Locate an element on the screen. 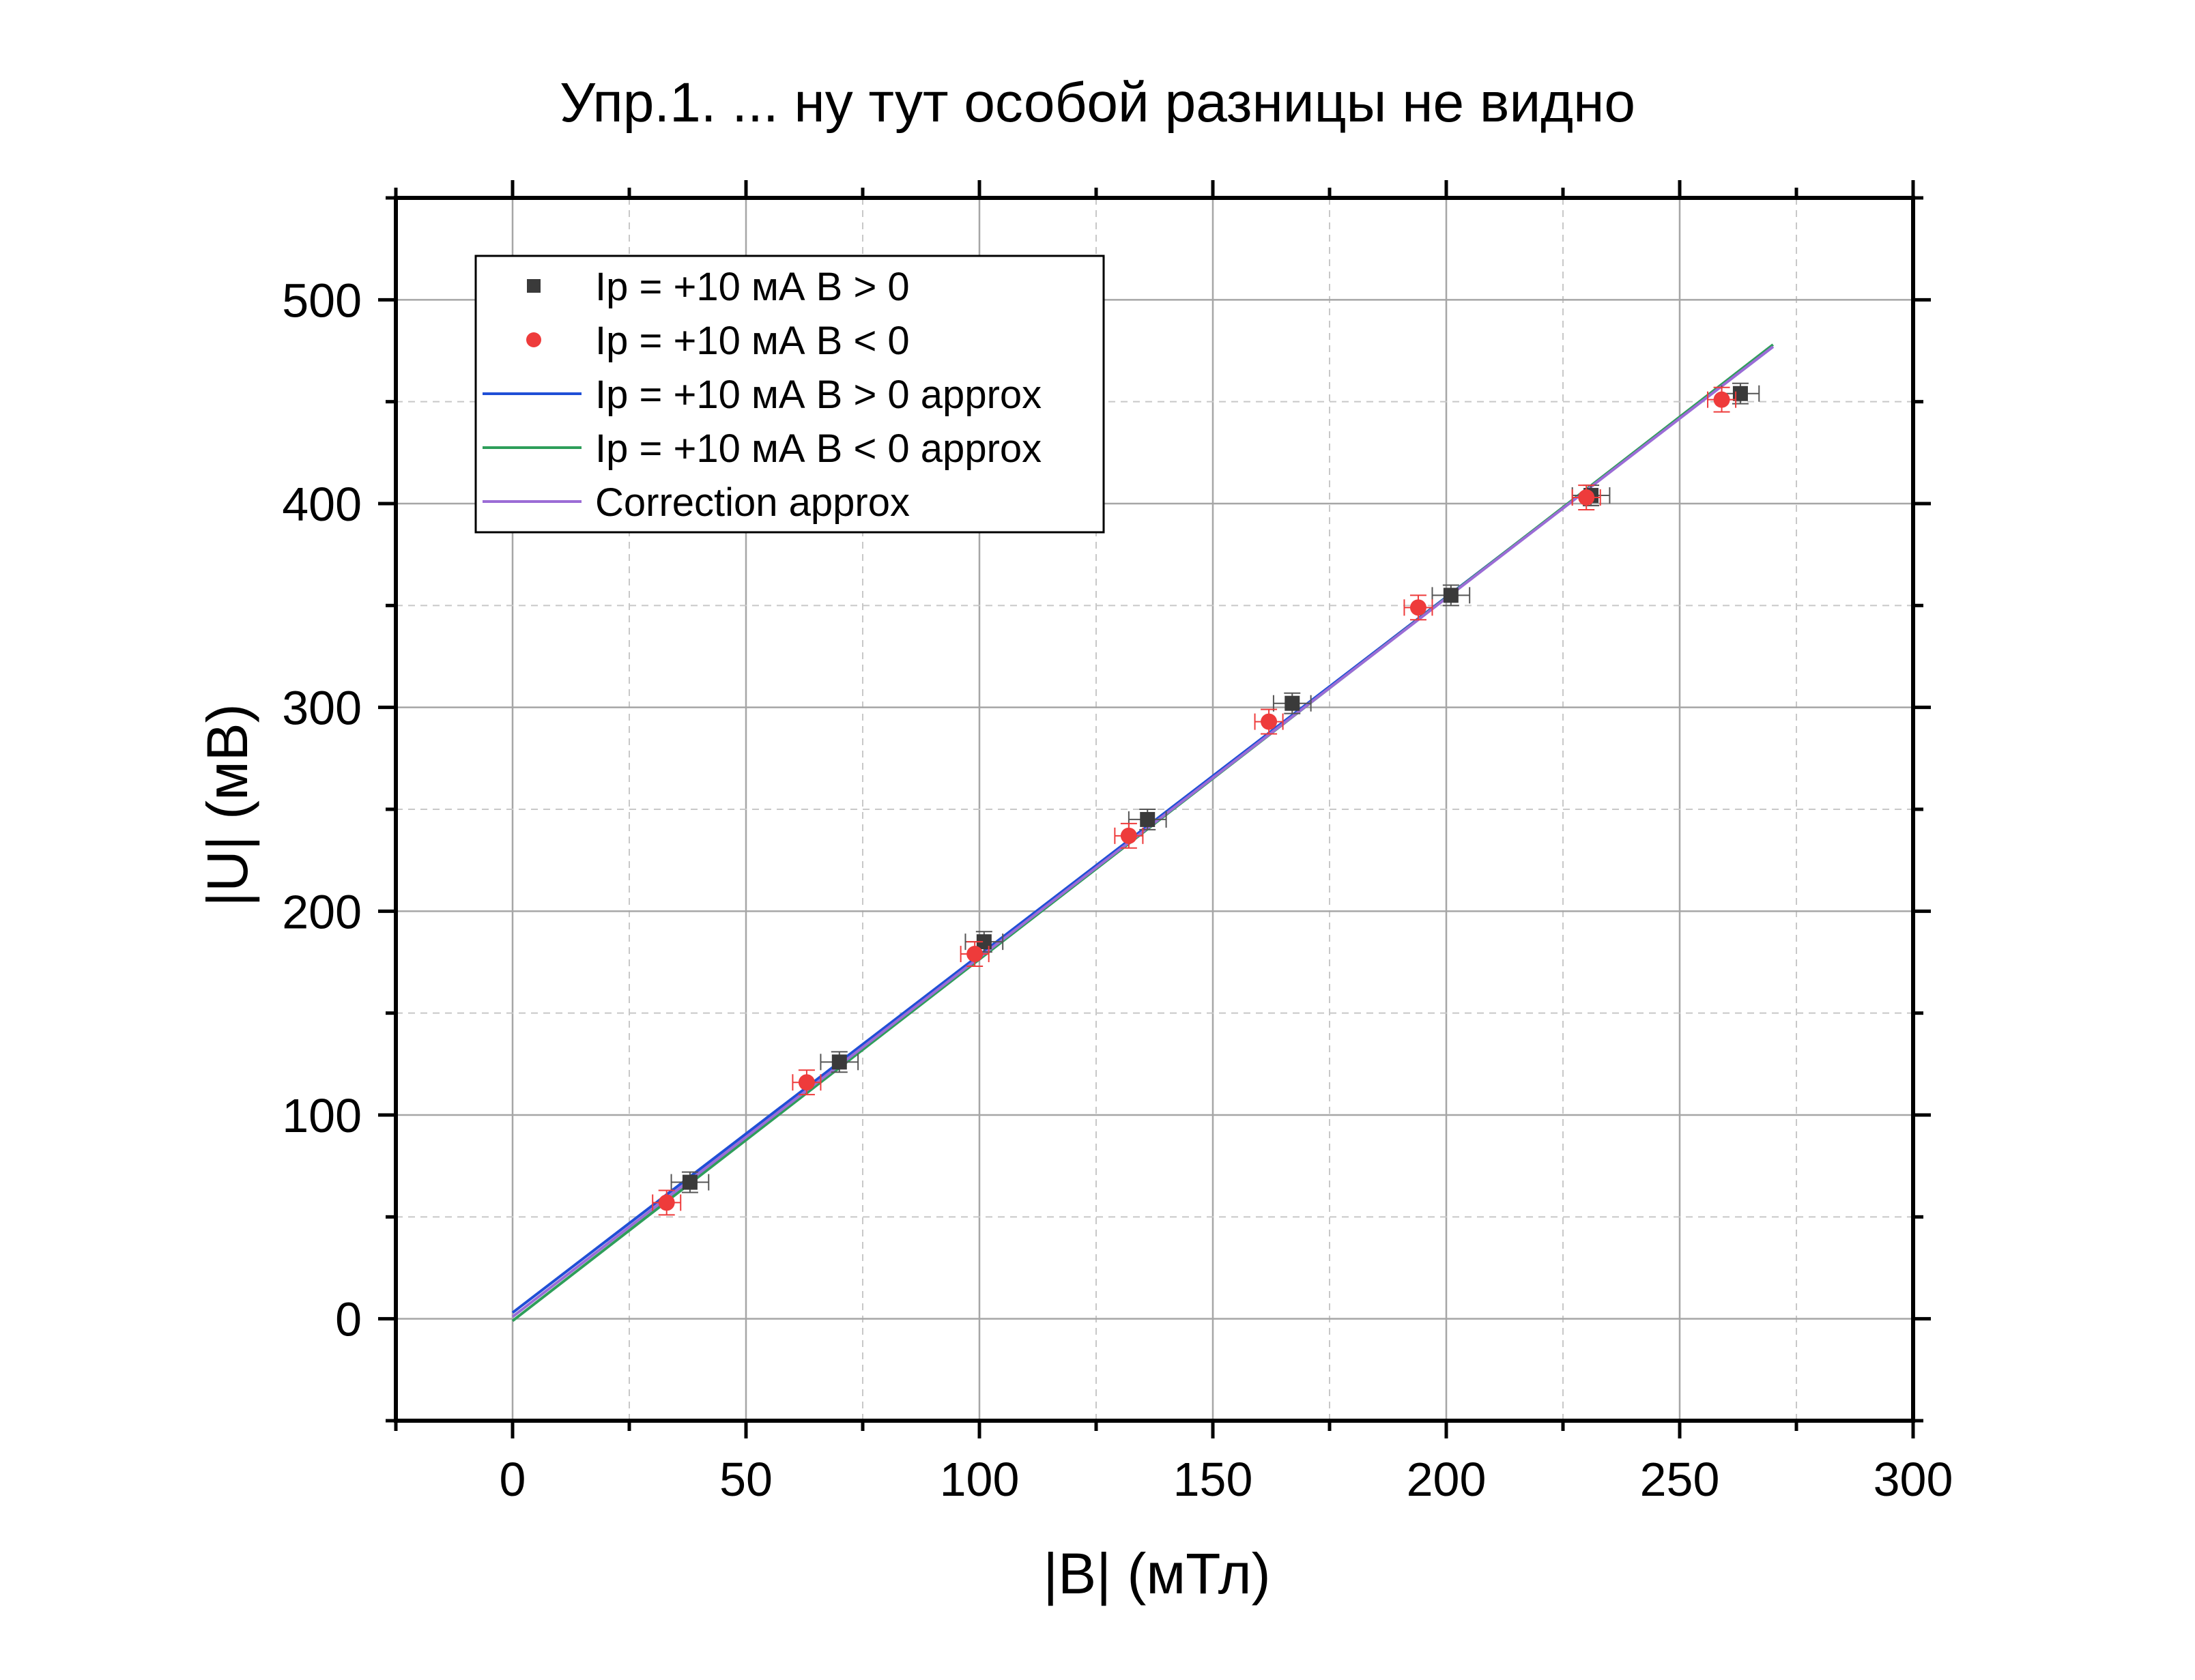 The height and width of the screenshot is (1680, 2195). legend-item: Ip = +10 мА B < 0 approx is located at coordinates (762, 448).